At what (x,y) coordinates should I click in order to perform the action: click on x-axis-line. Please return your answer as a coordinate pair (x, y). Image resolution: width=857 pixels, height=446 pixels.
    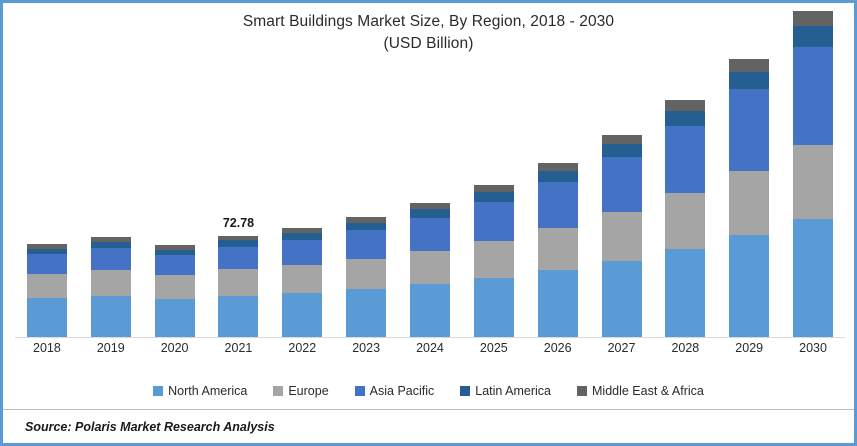
    Looking at the image, I should click on (430, 337).